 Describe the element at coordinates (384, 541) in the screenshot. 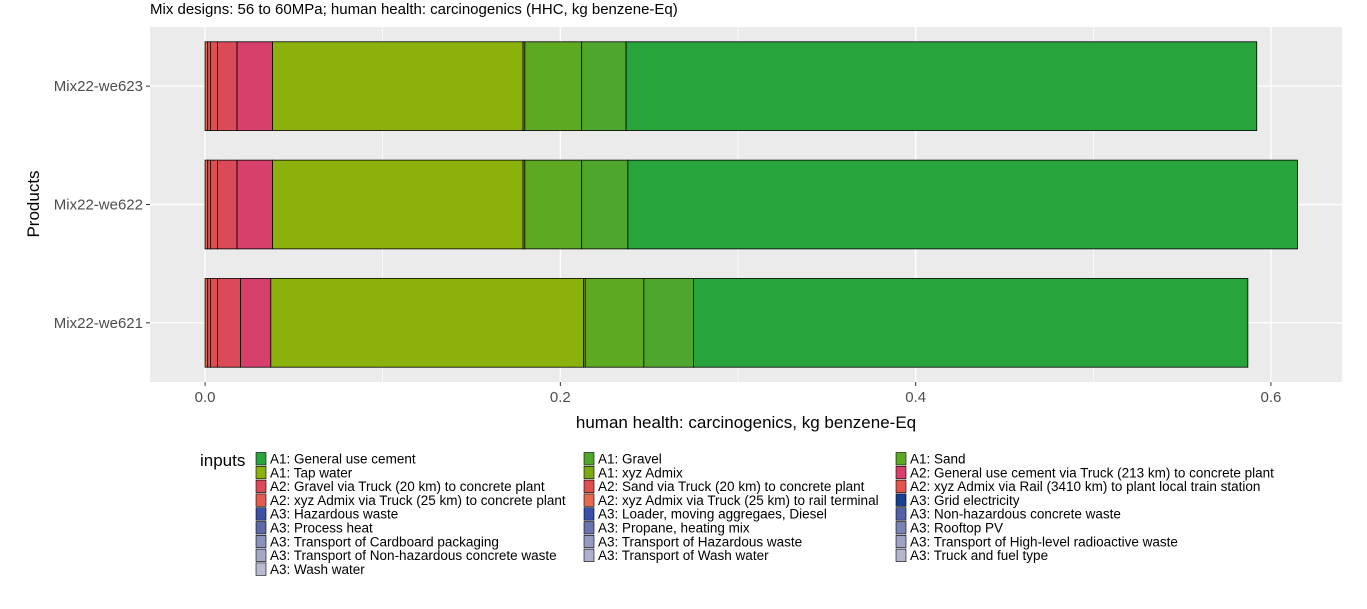

I see `legend-label: A3: Transport of Cardboard packaging` at that location.